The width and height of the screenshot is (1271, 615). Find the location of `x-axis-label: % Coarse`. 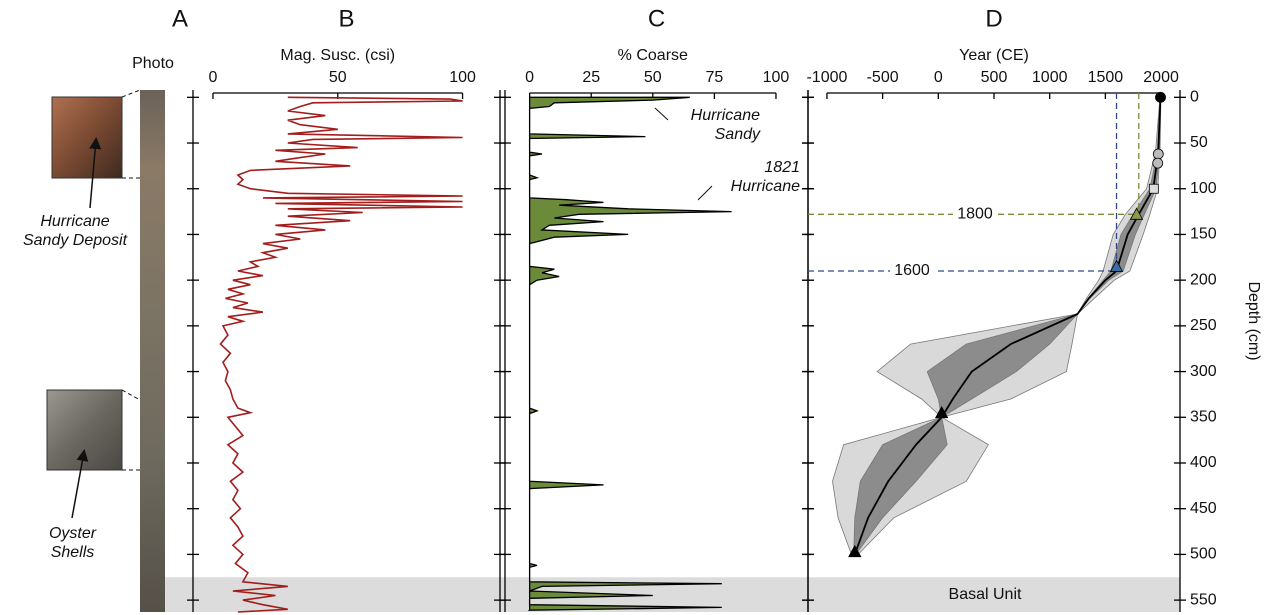

x-axis-label: % Coarse is located at coordinates (653, 55).